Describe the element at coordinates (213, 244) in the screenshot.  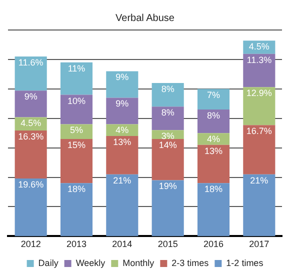
I see `x-tick-label: 2016` at that location.